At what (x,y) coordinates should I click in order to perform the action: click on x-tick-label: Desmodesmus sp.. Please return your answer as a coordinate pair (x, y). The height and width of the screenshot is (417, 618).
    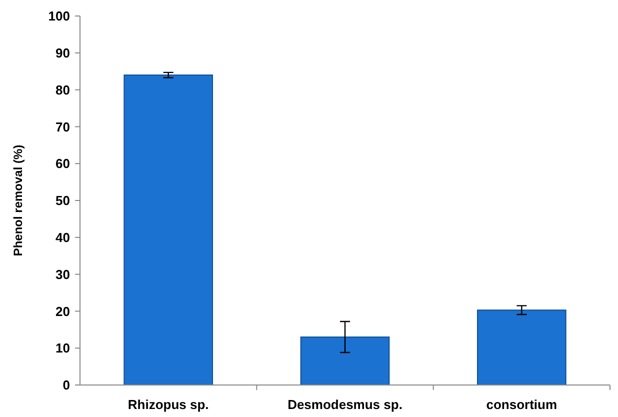
    Looking at the image, I should click on (345, 404).